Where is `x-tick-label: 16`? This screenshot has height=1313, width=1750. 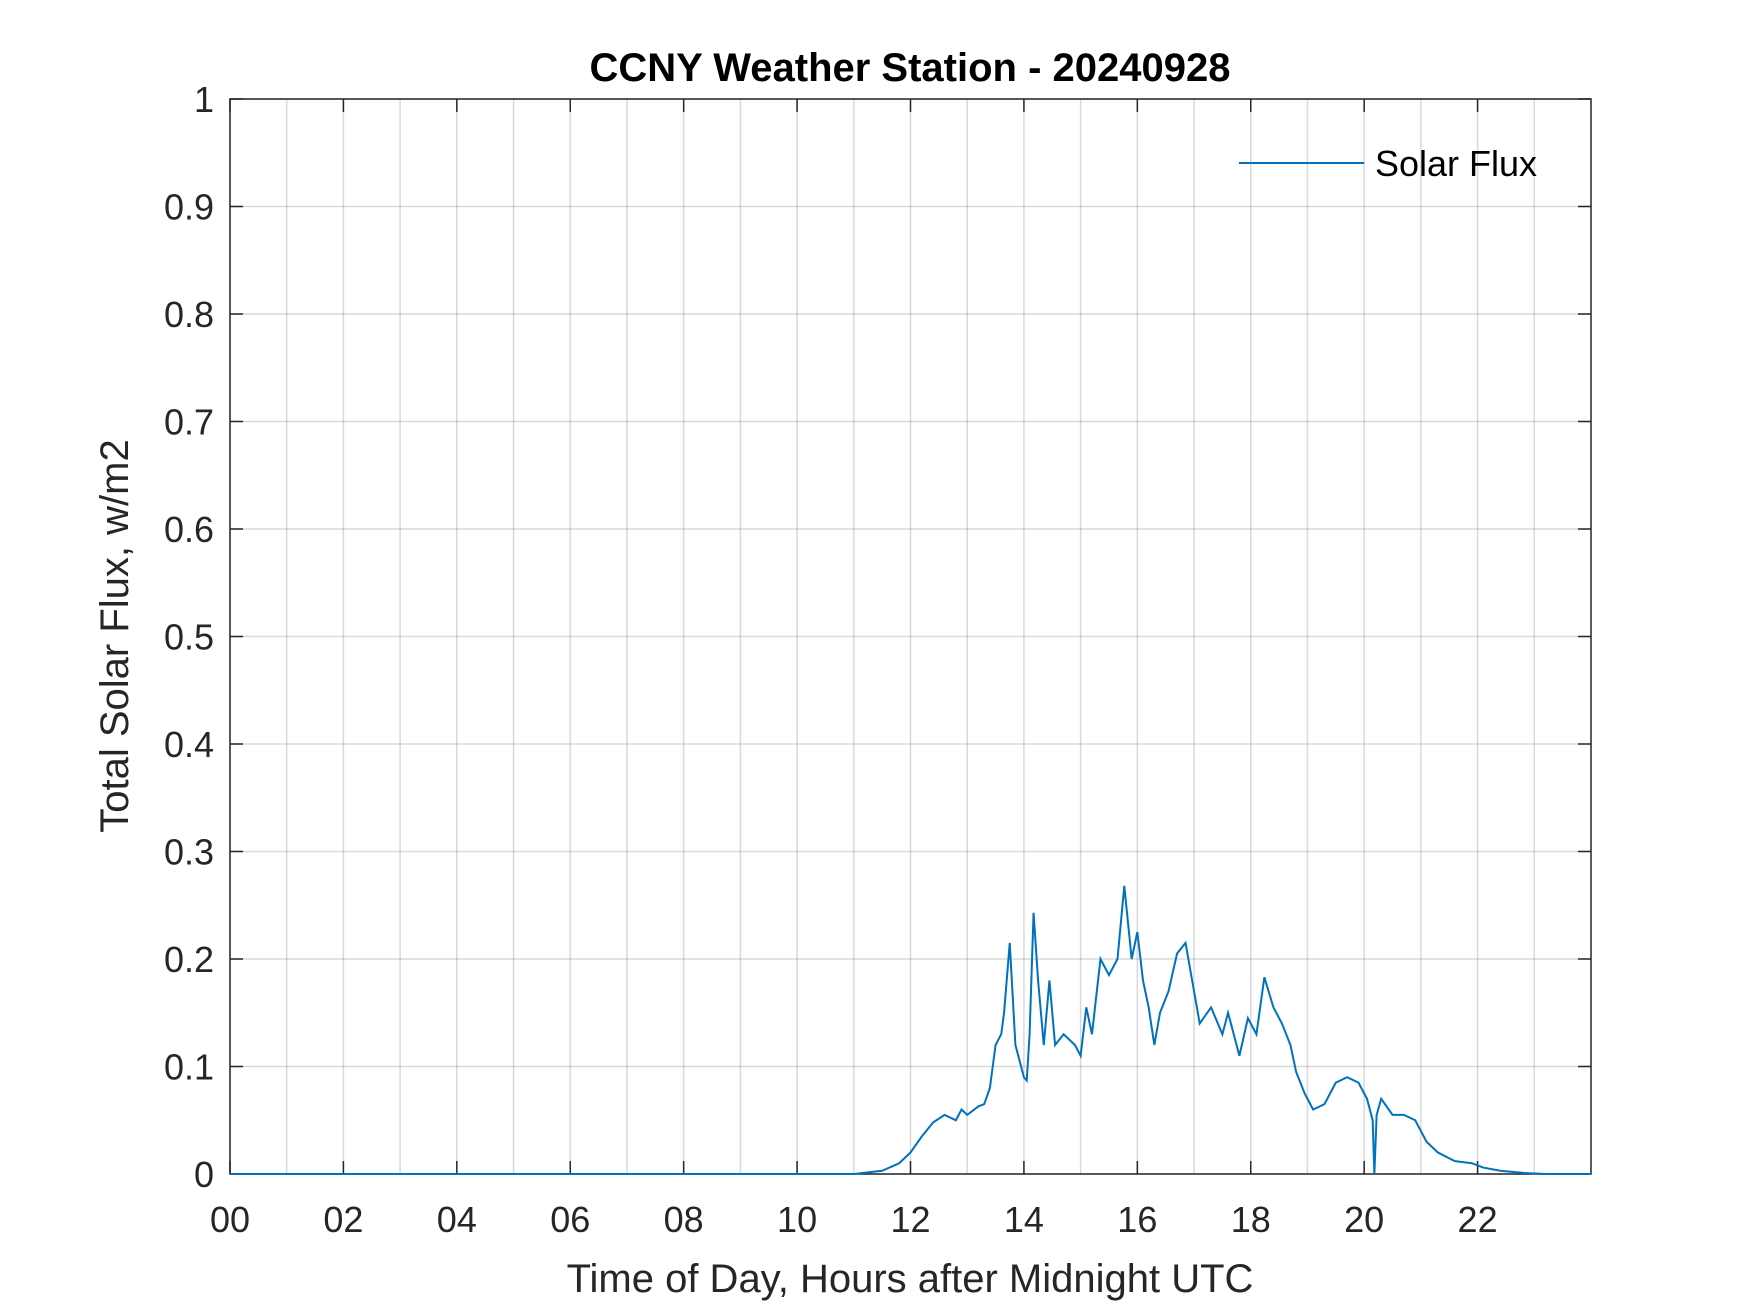
x-tick-label: 16 is located at coordinates (1137, 1219).